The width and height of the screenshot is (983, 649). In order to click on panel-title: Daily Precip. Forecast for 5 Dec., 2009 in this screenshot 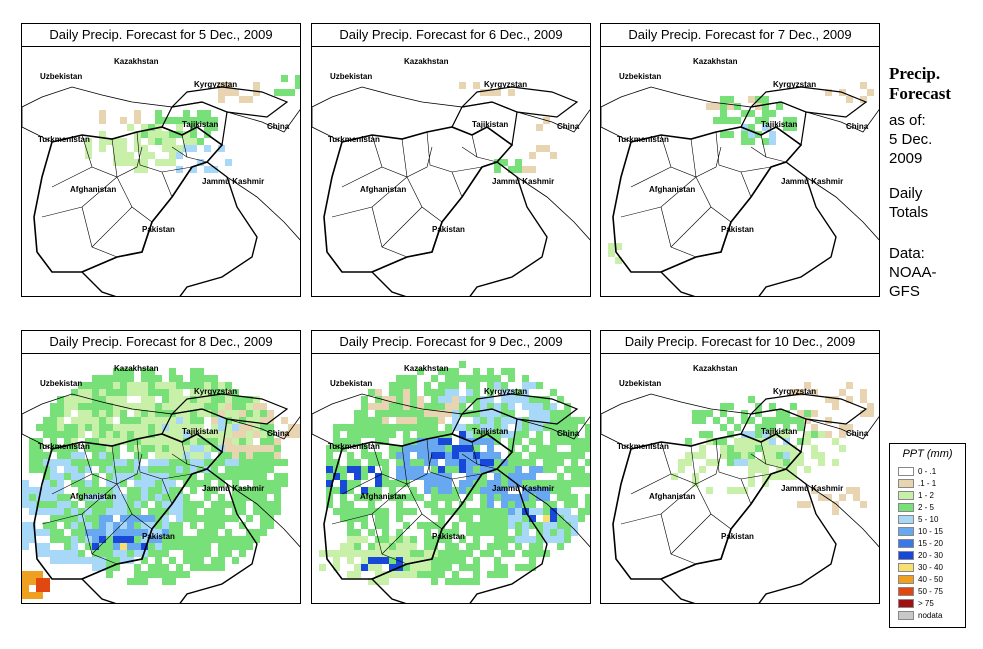, I will do `click(161, 35)`.